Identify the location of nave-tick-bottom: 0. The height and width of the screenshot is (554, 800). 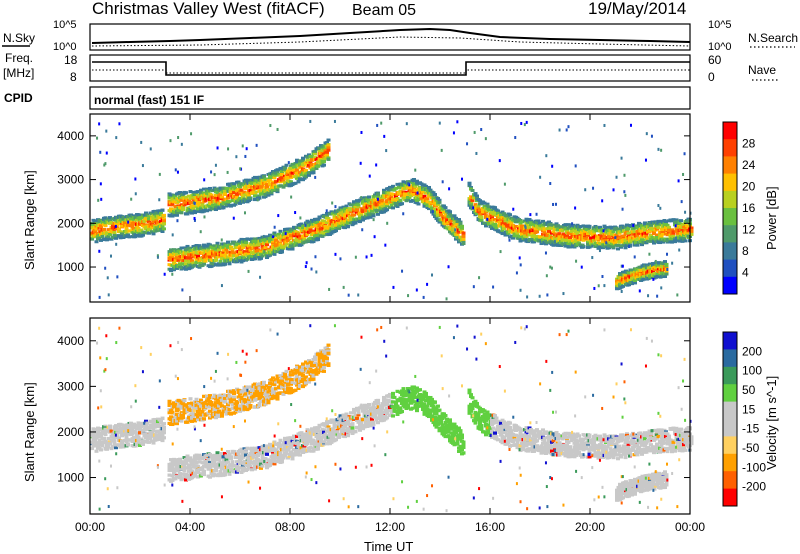
(711, 77).